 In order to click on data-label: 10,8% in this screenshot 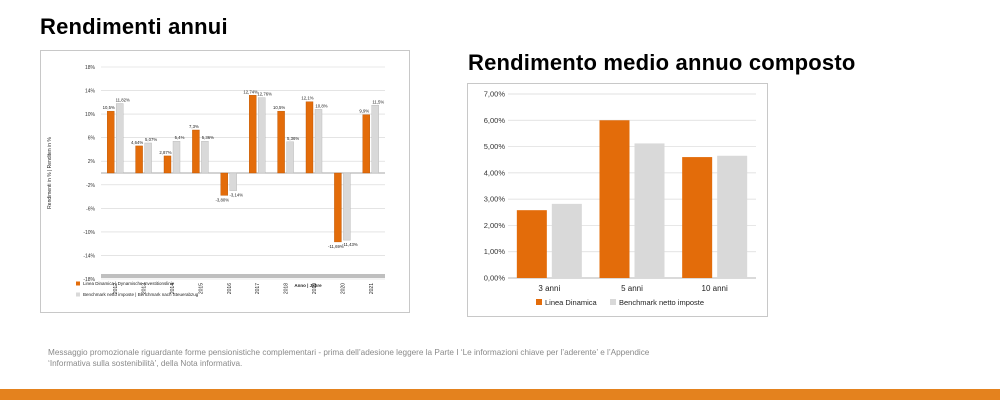, I will do `click(321, 105)`.